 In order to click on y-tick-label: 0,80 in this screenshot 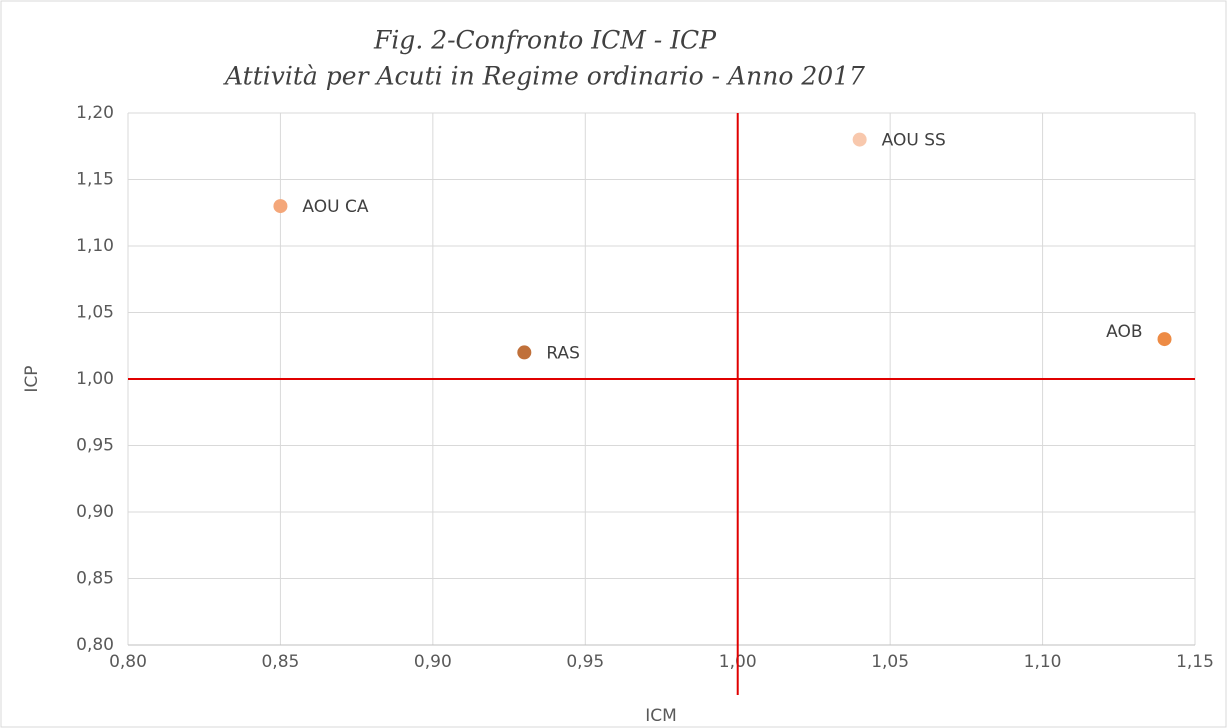, I will do `click(95, 645)`.